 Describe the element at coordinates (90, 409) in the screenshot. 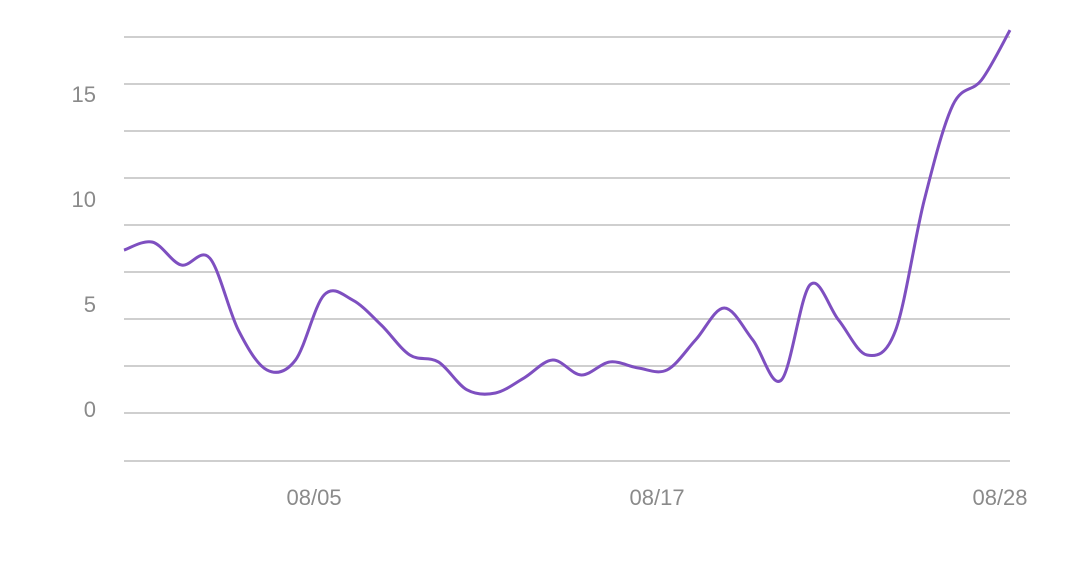

I see `y-tick-label: 0` at that location.